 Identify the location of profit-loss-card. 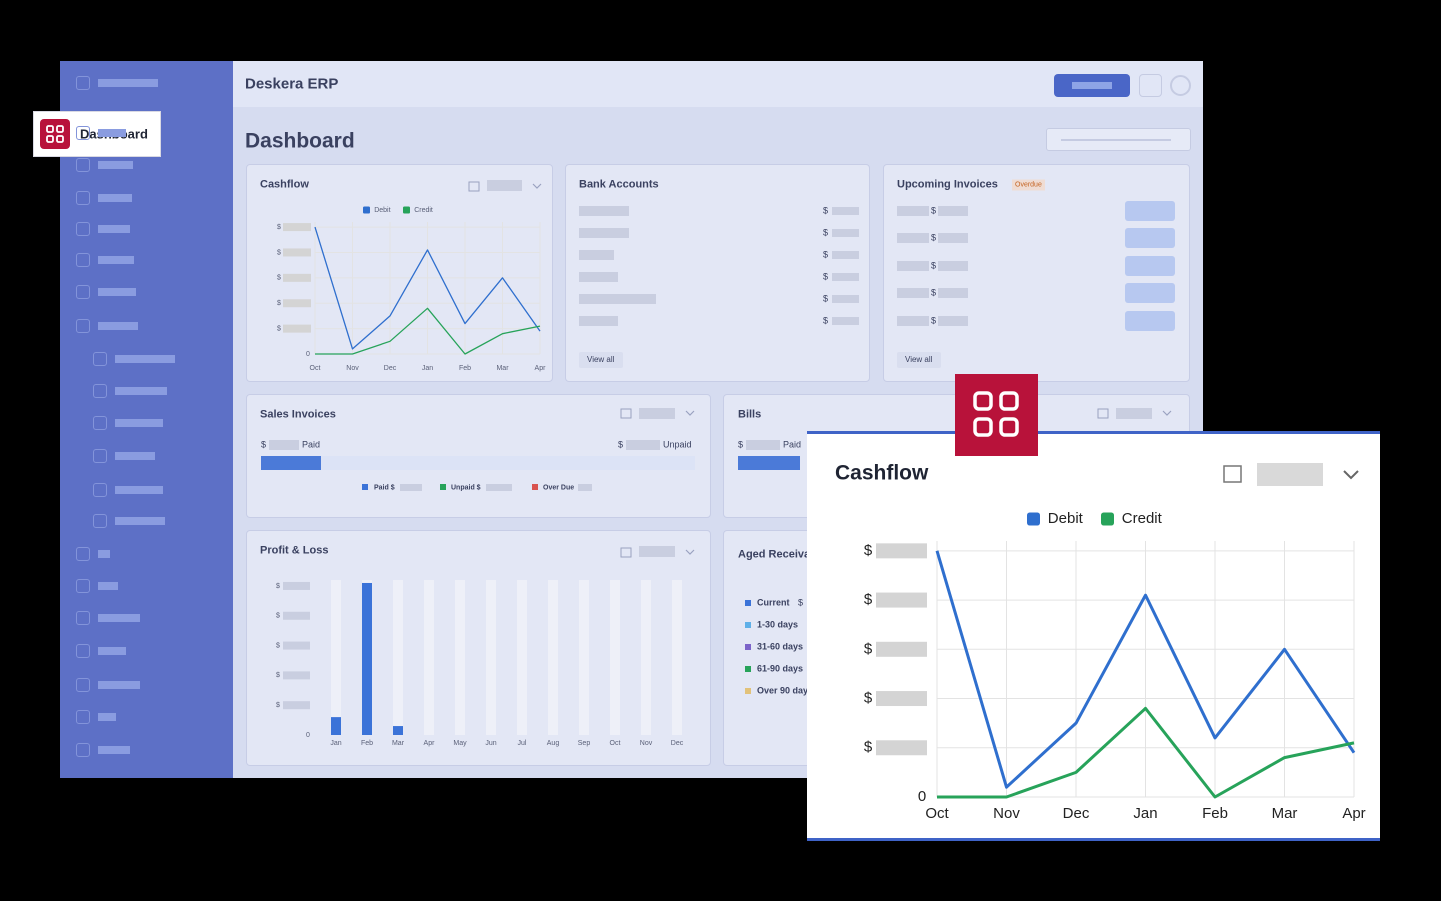
(478, 648).